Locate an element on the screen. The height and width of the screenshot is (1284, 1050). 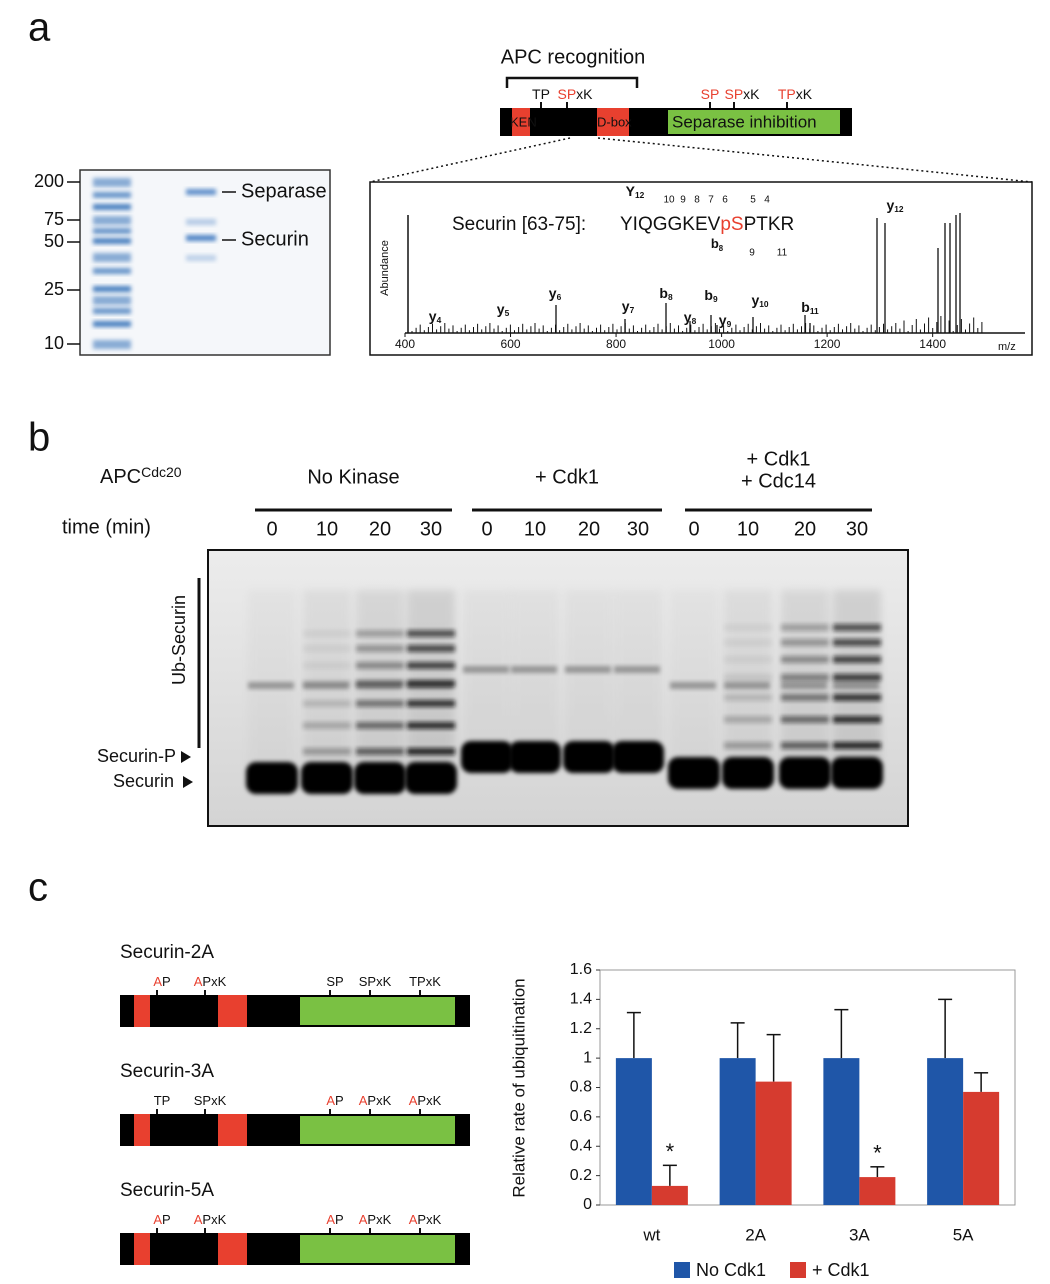
ion-index: 4 is located at coordinates (439, 320).